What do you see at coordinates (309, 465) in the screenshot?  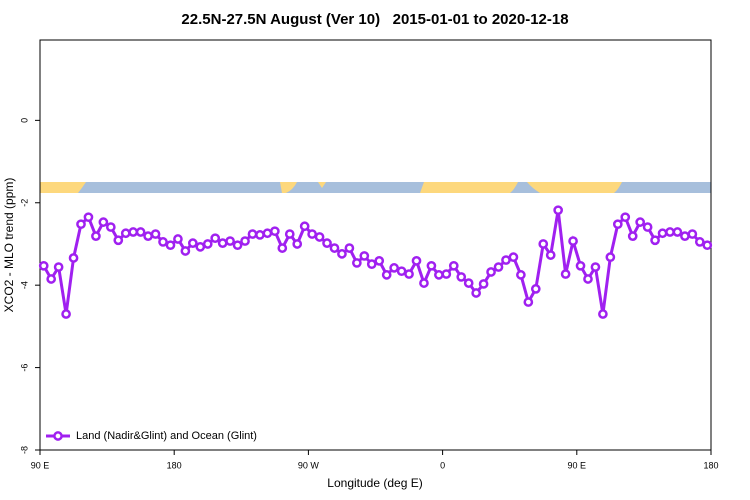 I see `x-tick-label: 90 W` at bounding box center [309, 465].